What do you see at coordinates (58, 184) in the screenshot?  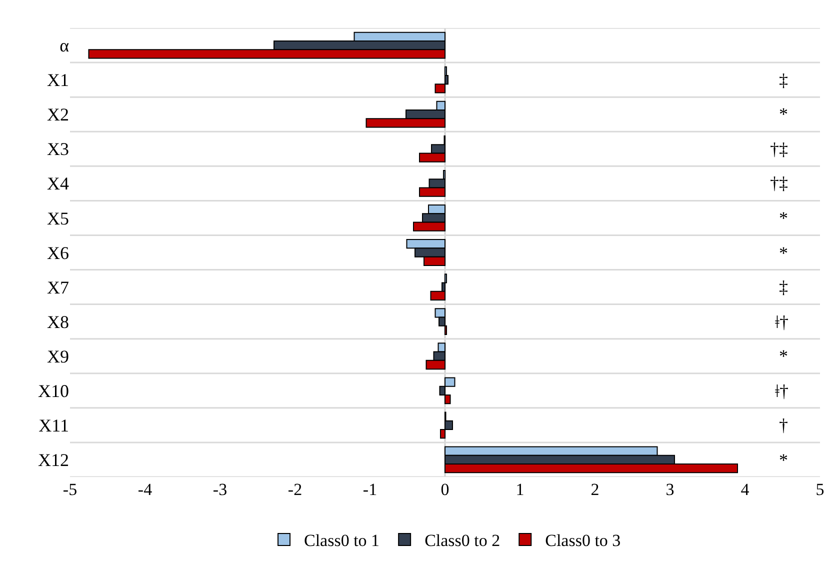 I see `y-tick-label: X4` at bounding box center [58, 184].